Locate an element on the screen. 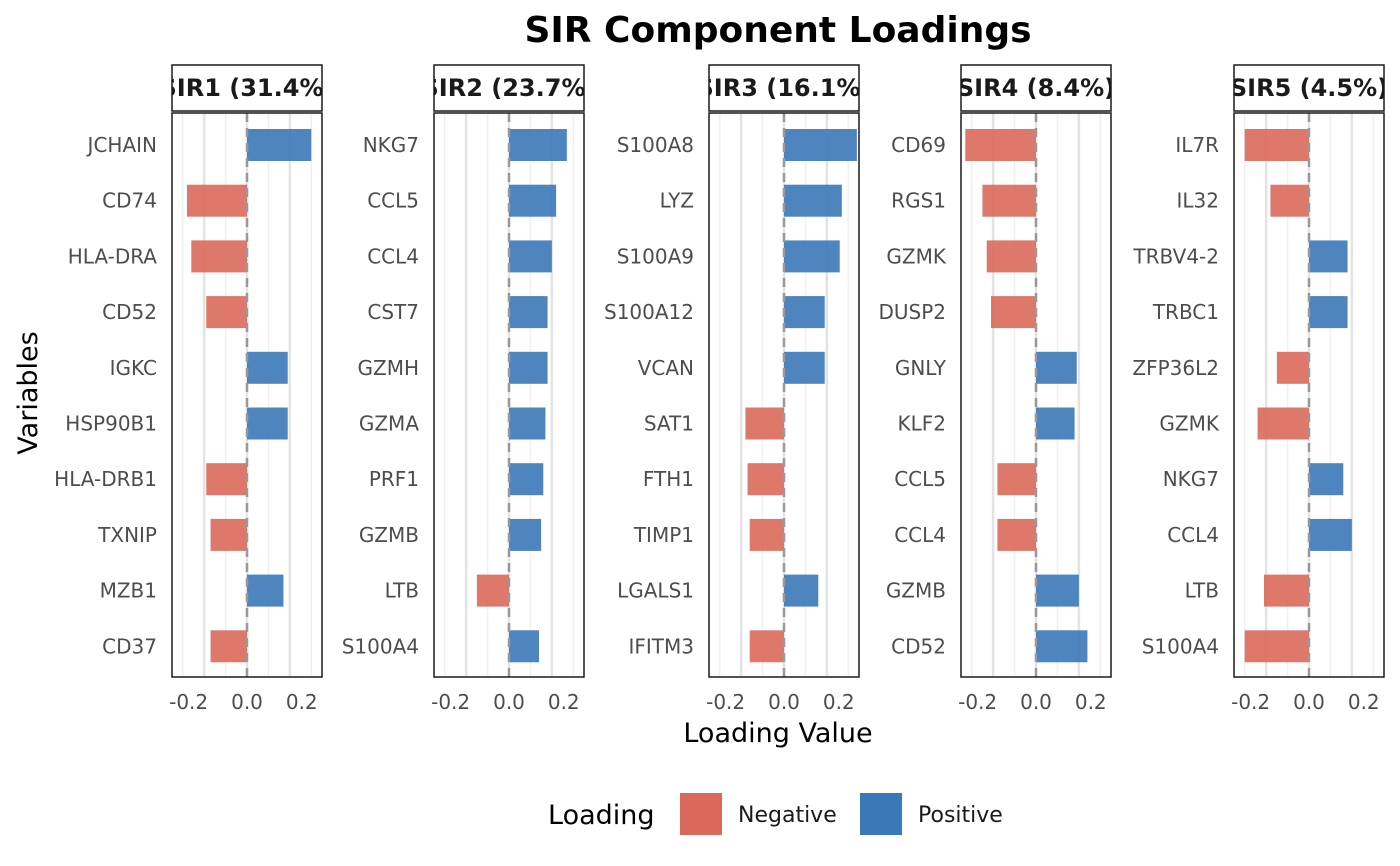  y-tick-label: GNLY is located at coordinates (921, 368).